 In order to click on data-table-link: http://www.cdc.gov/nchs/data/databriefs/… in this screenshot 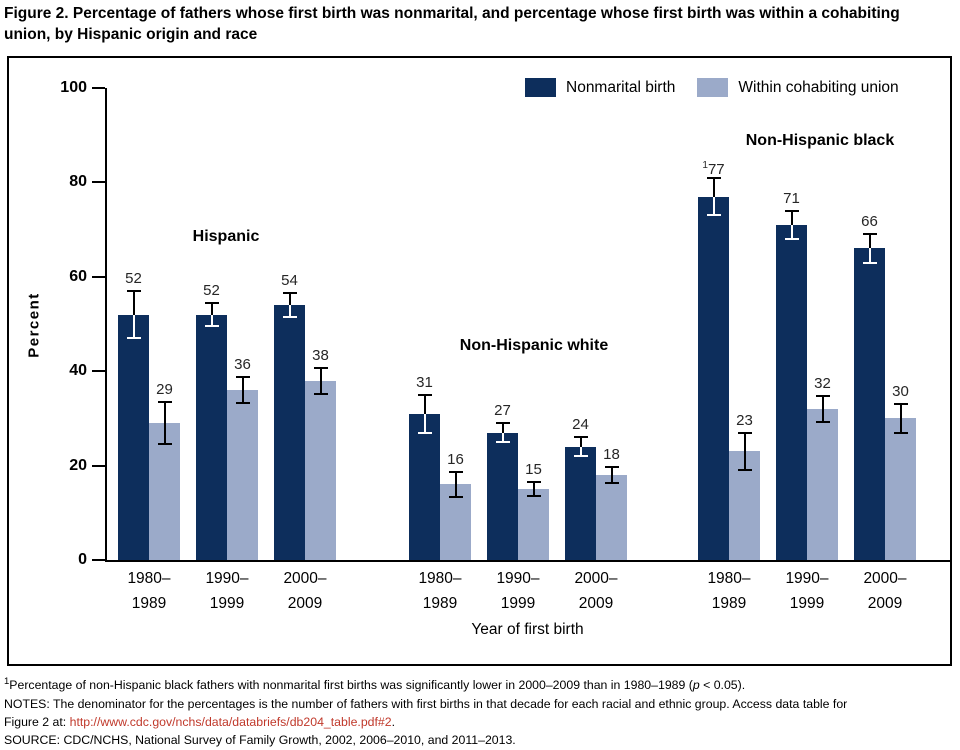, I will do `click(230, 721)`.